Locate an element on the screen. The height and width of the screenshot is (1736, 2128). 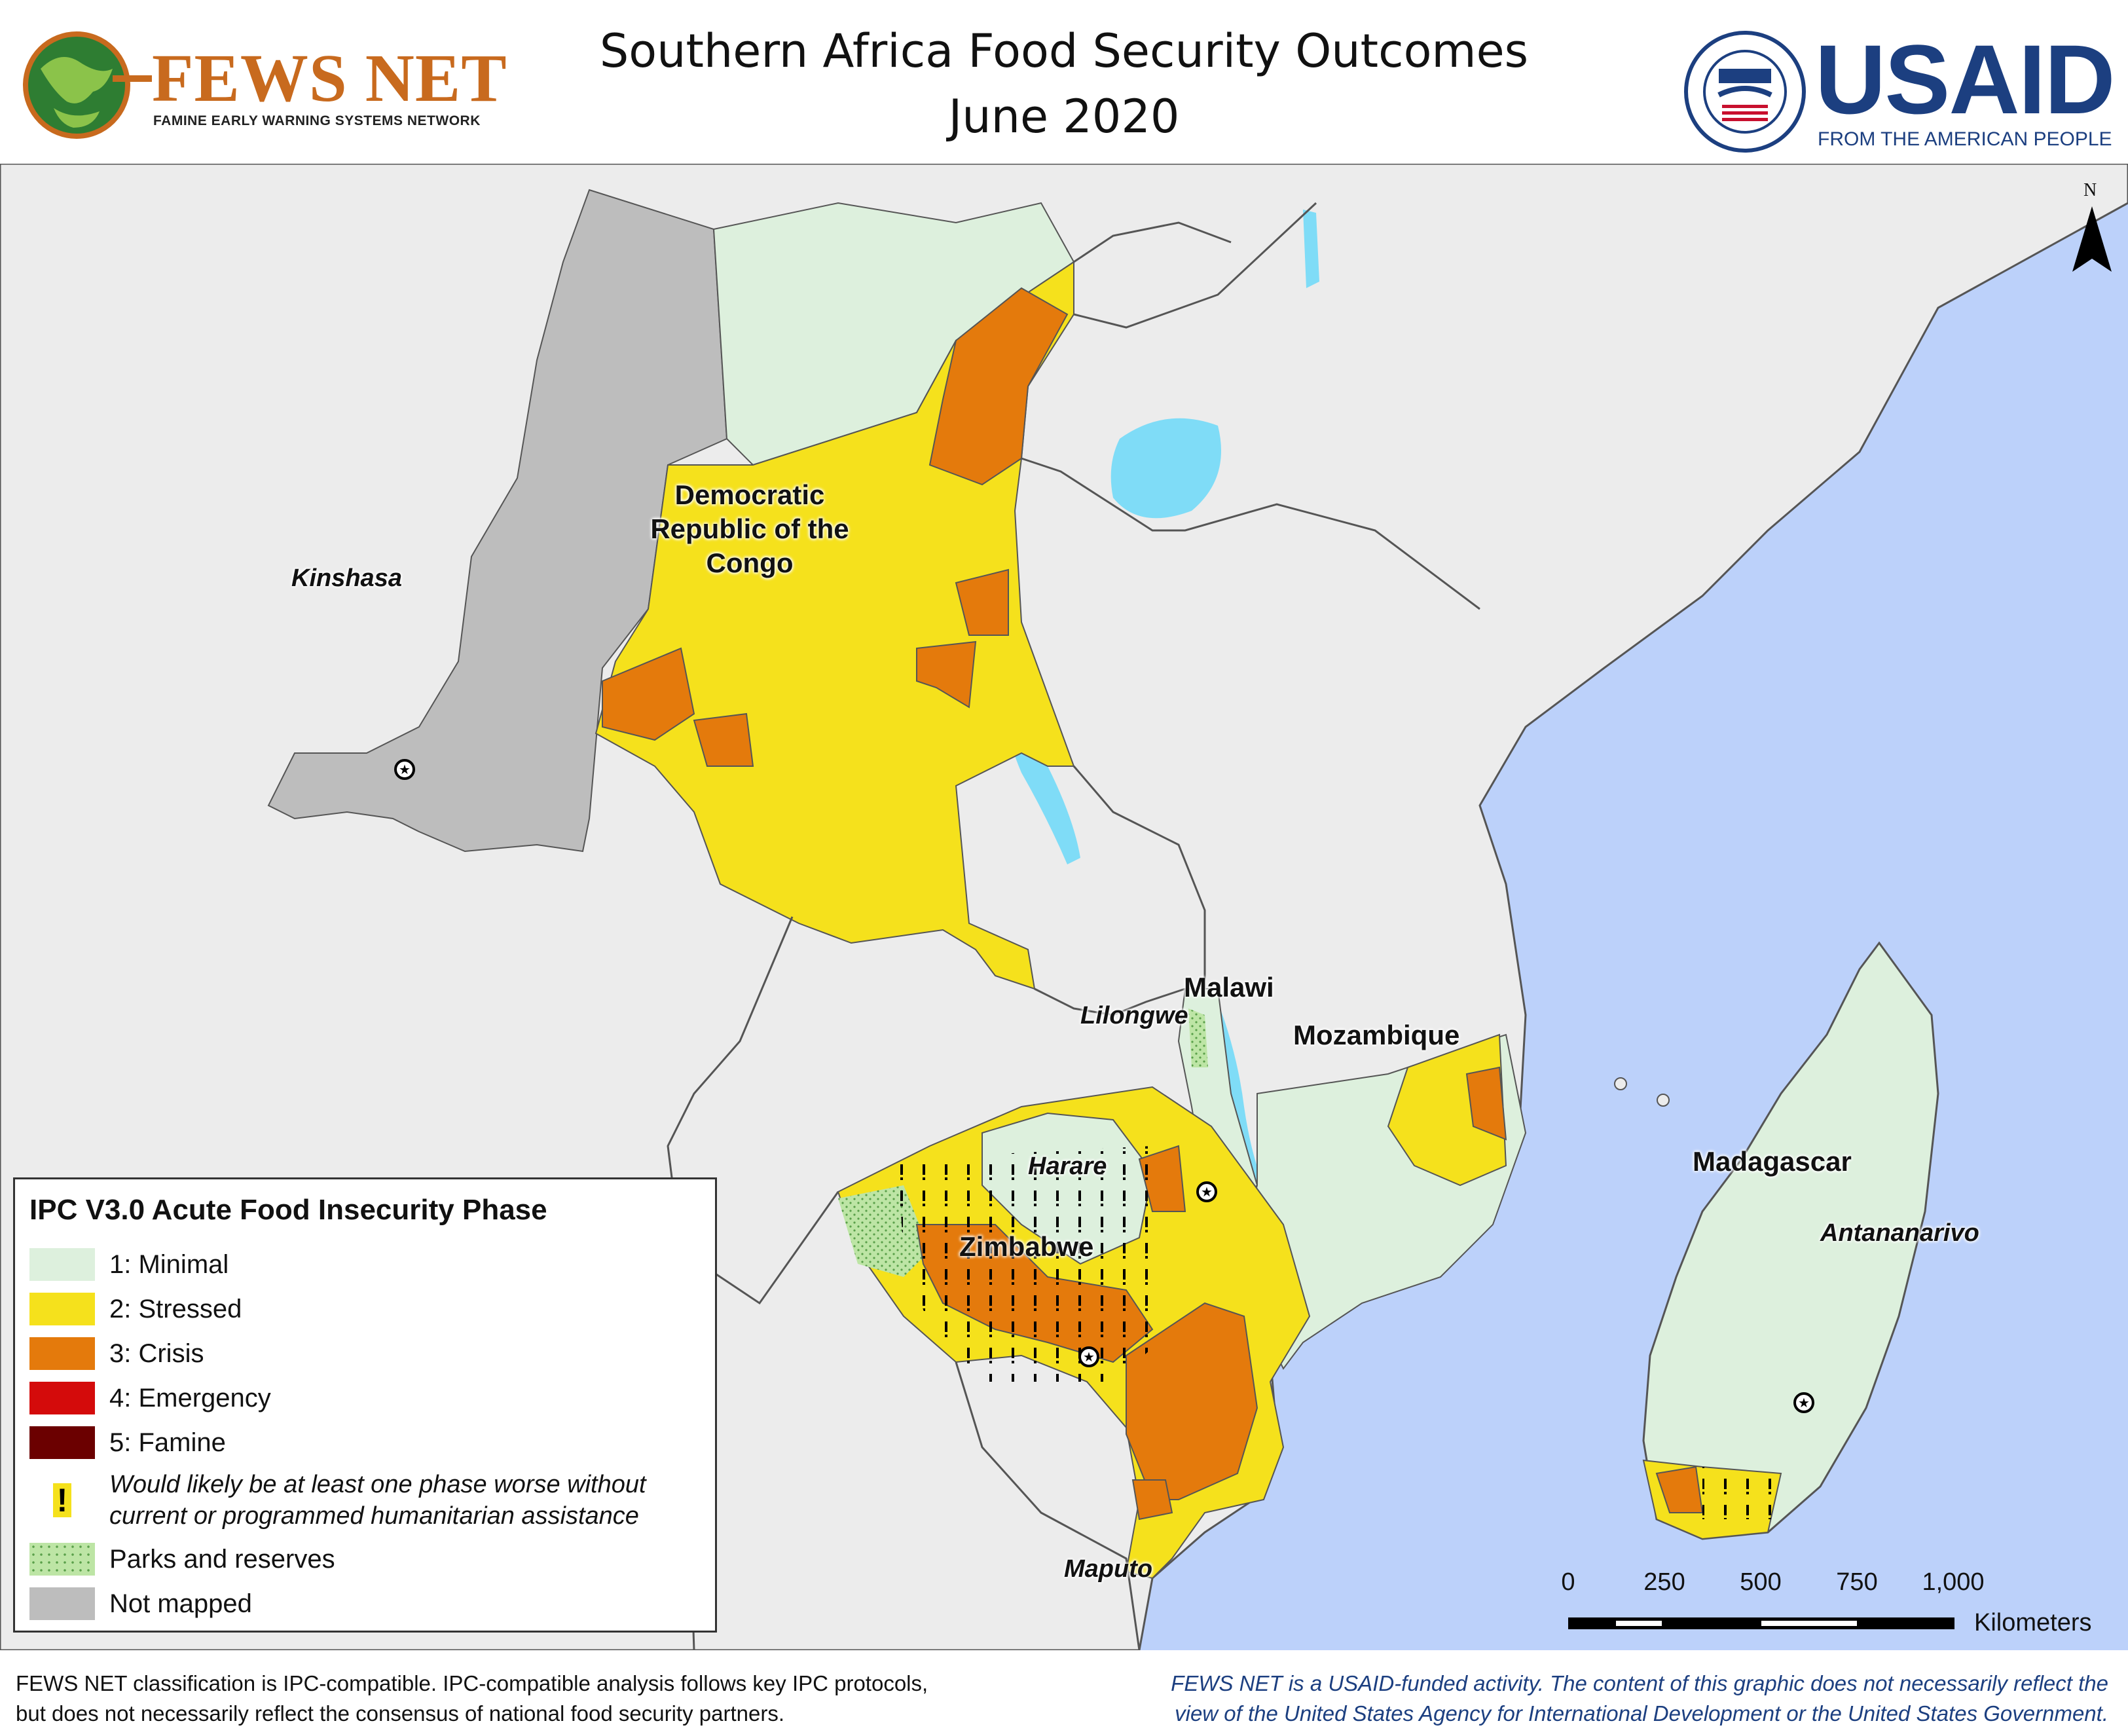
assistance-overlay-zimbabwe is located at coordinates (1028, 1264).